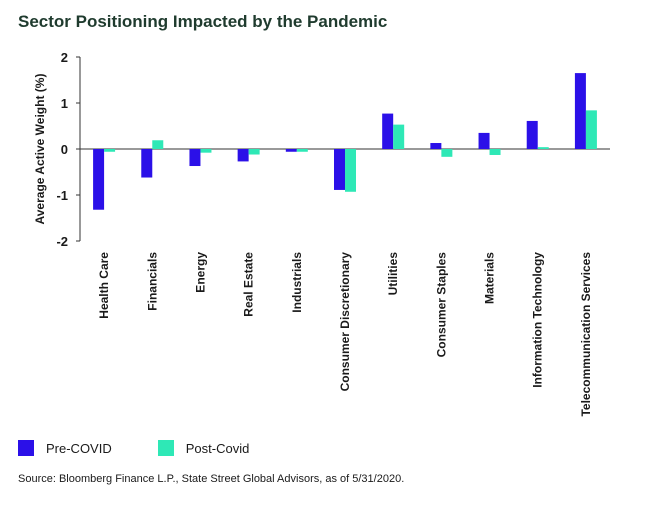 This screenshot has width=667, height=506. Describe the element at coordinates (62, 241) in the screenshot. I see `y-tick-label: -2` at that location.